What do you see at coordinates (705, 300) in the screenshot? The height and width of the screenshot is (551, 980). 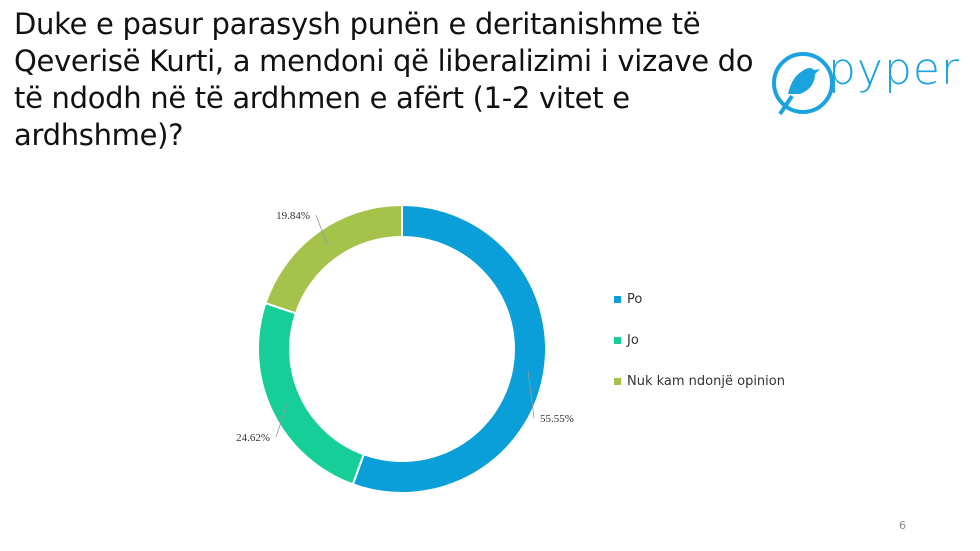 I see `legend-item: Po` at bounding box center [705, 300].